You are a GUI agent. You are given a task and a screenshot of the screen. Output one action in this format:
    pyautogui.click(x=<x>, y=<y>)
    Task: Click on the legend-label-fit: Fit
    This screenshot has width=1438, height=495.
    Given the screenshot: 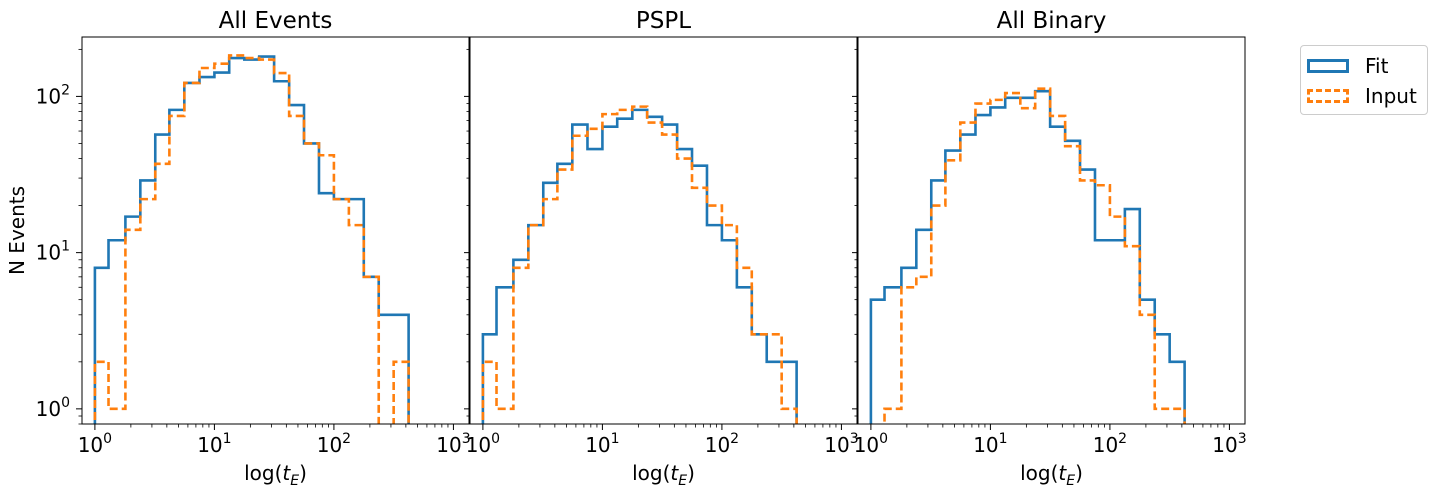 What is the action you would take?
    pyautogui.click(x=1377, y=66)
    